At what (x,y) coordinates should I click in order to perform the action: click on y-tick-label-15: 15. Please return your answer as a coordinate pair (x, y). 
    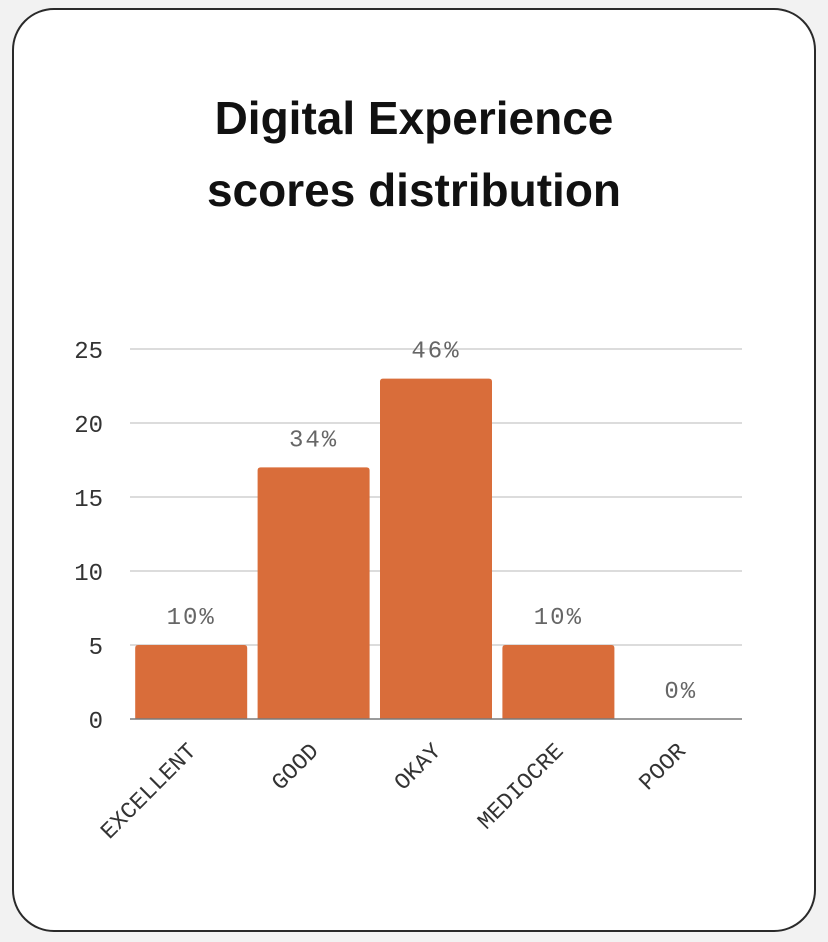
    Looking at the image, I should click on (88, 500).